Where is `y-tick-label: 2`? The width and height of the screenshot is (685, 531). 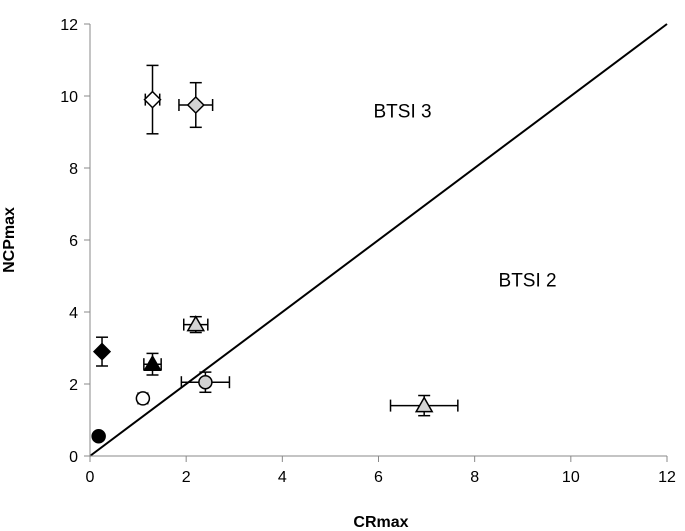
y-tick-label: 2 is located at coordinates (73, 385).